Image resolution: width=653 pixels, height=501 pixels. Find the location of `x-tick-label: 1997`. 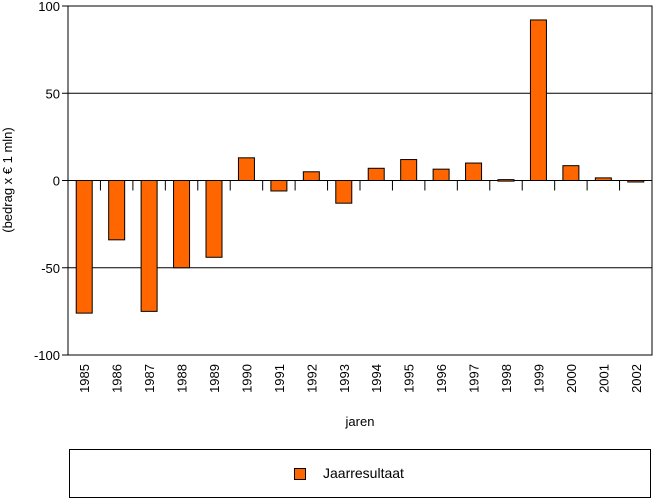

x-tick-label: 1997 is located at coordinates (474, 378).